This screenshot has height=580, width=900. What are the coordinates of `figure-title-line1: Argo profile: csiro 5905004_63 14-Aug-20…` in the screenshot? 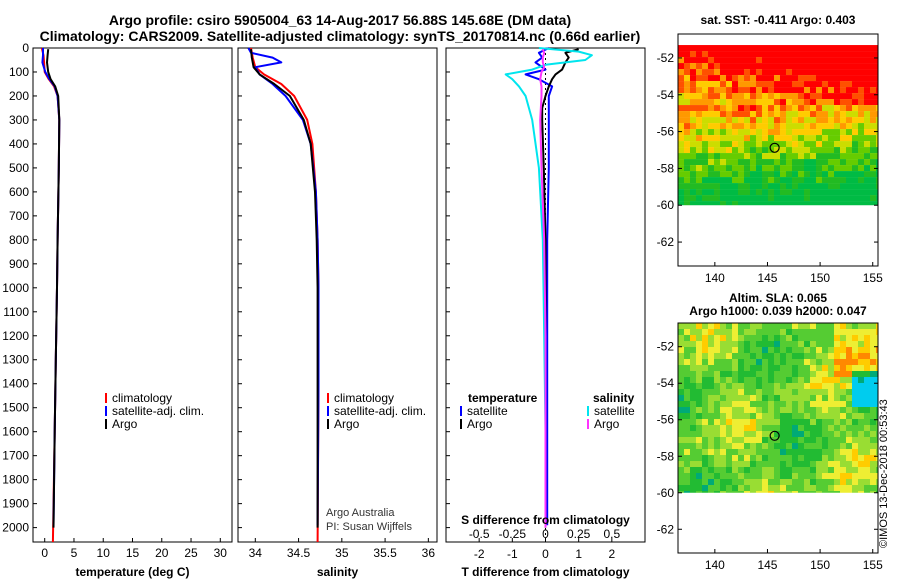 It's located at (340, 20).